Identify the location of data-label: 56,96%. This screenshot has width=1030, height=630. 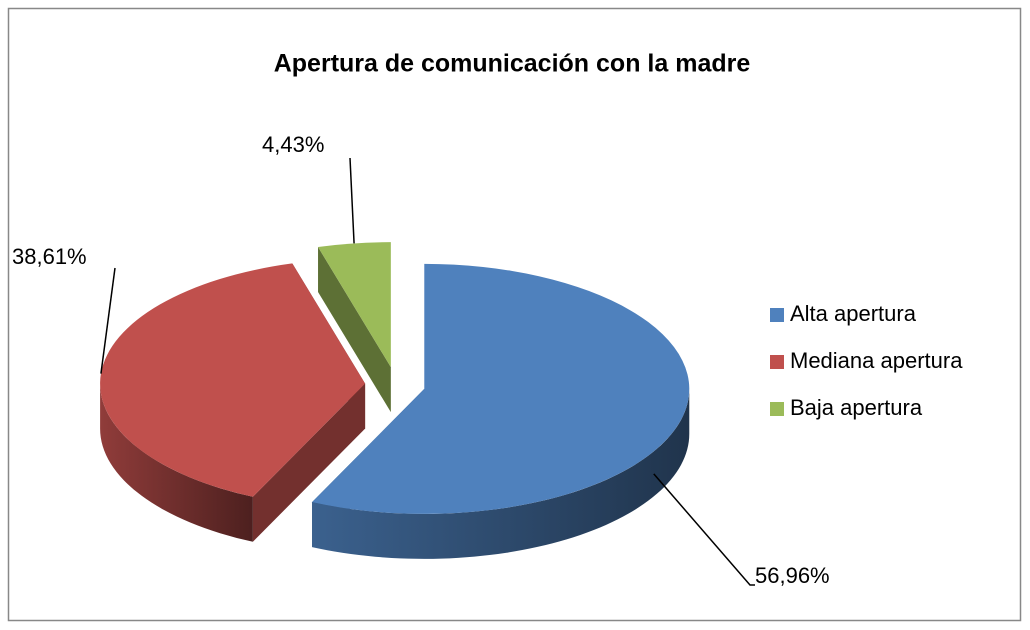
(792, 575).